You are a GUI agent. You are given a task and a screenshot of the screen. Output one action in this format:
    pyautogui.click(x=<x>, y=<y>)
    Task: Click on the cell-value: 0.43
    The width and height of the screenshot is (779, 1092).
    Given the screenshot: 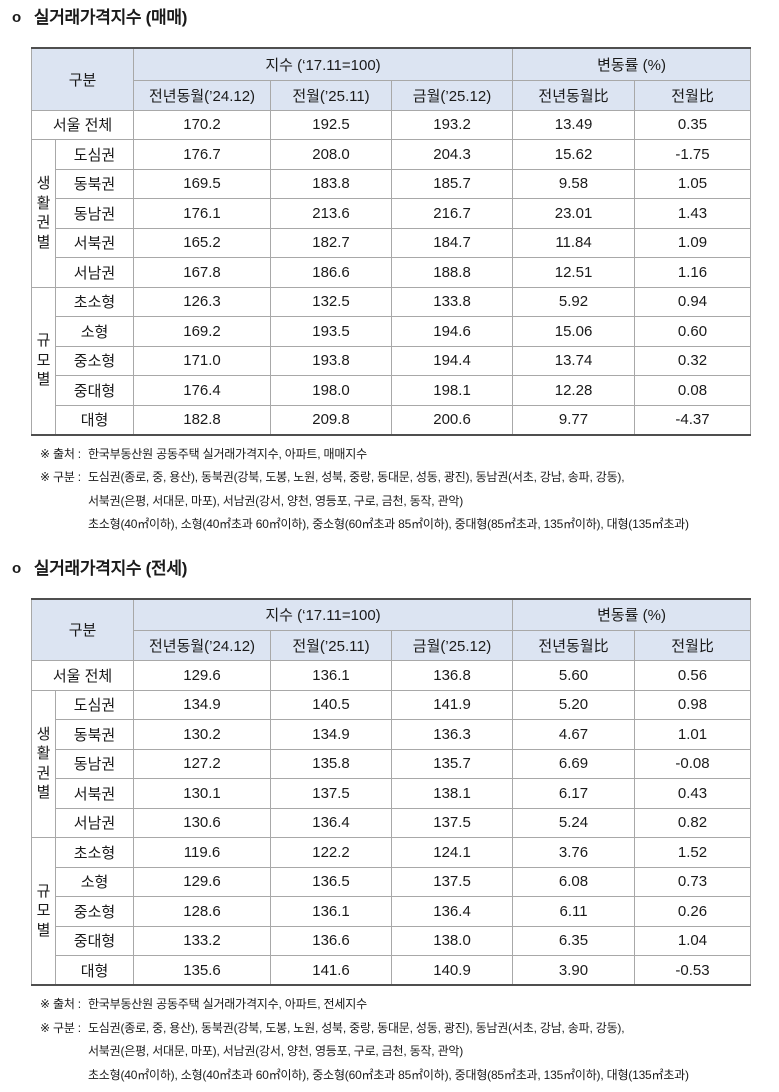 What is the action you would take?
    pyautogui.click(x=693, y=793)
    